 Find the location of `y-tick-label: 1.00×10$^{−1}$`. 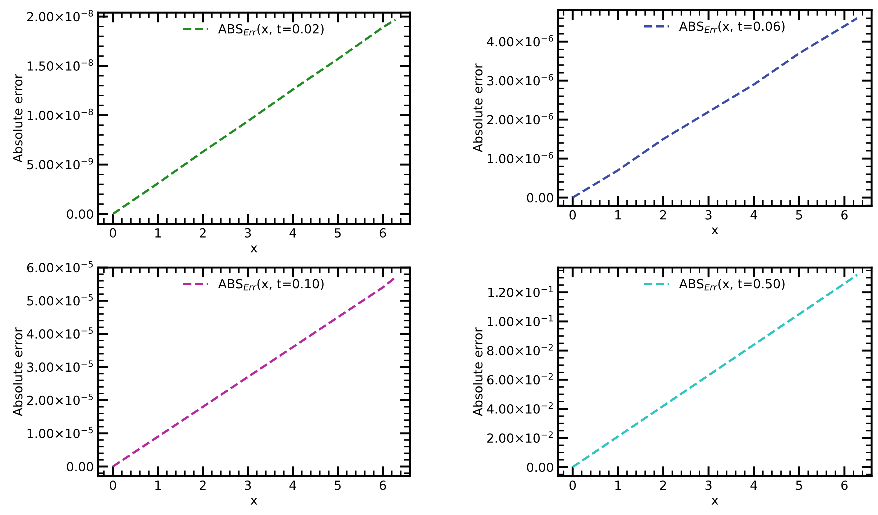

y-tick-label: 1.00×10$^{−1}$ is located at coordinates (521, 321).